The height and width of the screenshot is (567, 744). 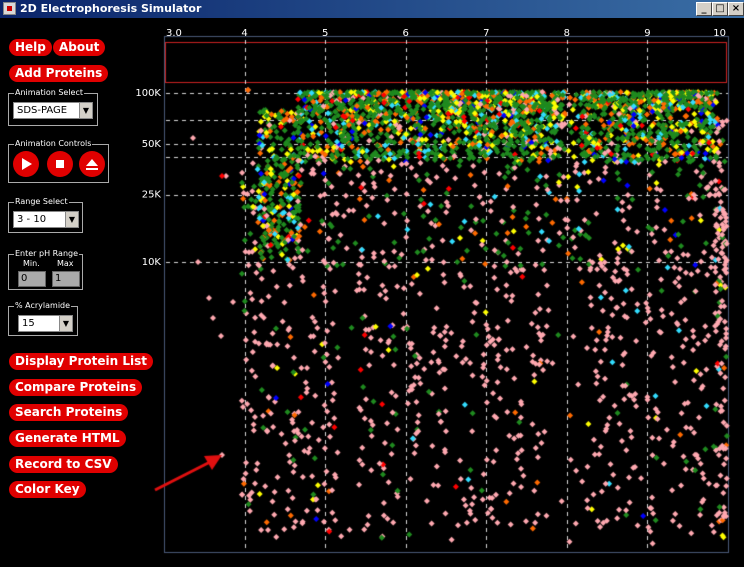 I want to click on window-titlebar: 2D Electrophoresis Simulator _ □ ×, so click(x=372, y=9).